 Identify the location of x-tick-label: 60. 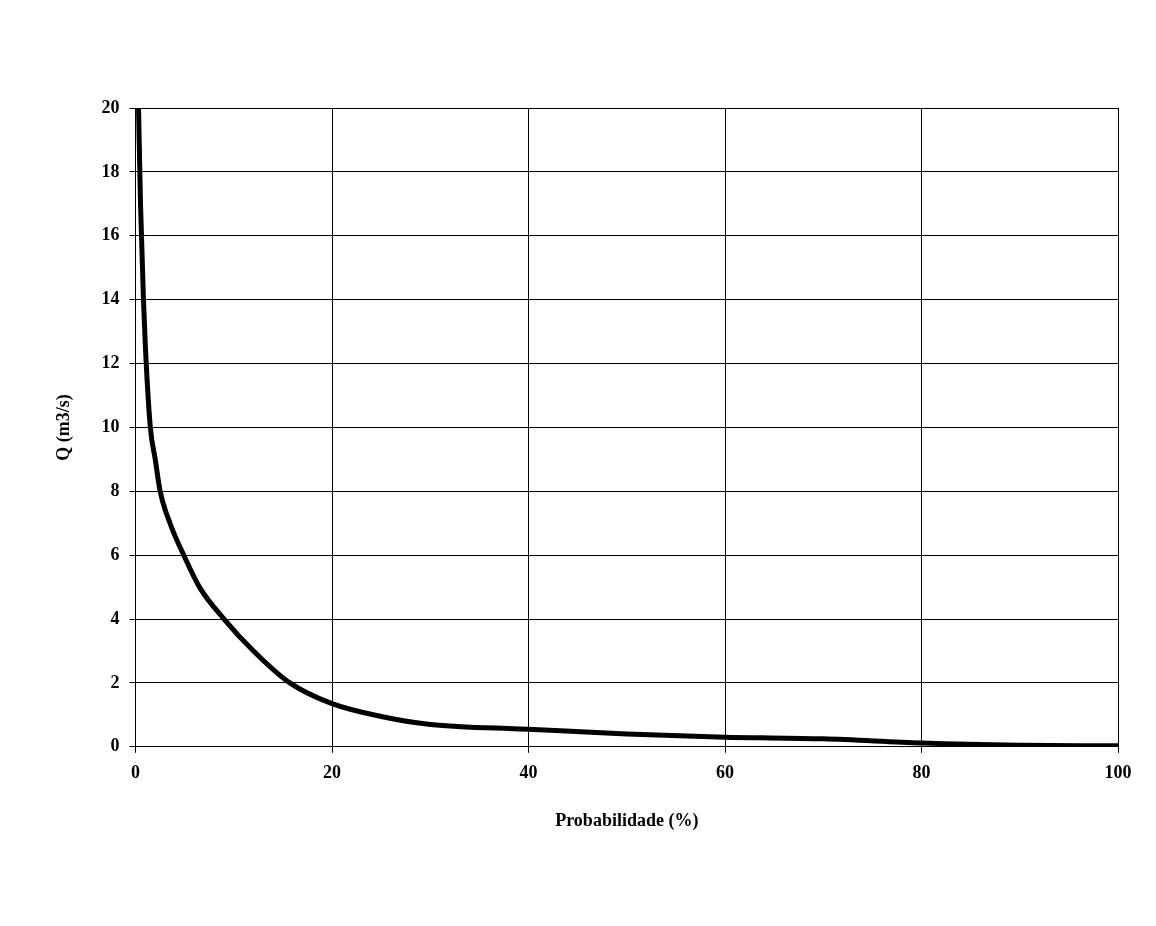
(725, 772).